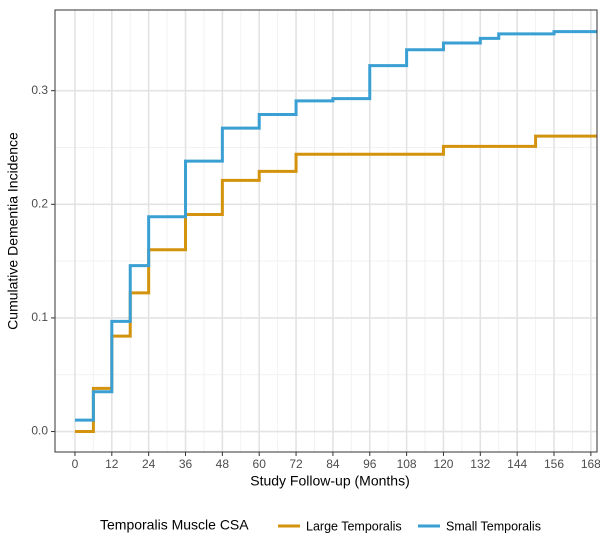 This screenshot has height=533, width=600. What do you see at coordinates (260, 464) in the screenshot?
I see `x-tick-label: 60` at bounding box center [260, 464].